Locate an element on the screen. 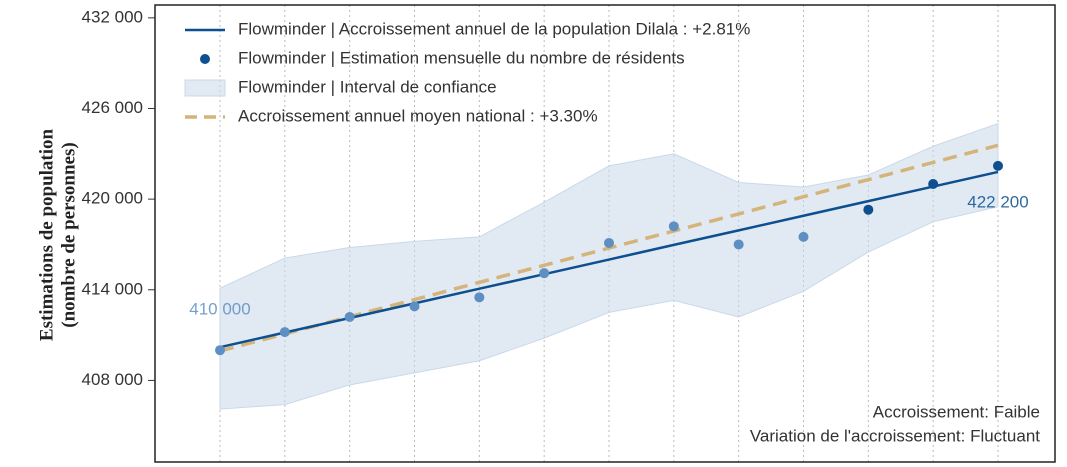  note: Accroissement: Faible is located at coordinates (956, 411).